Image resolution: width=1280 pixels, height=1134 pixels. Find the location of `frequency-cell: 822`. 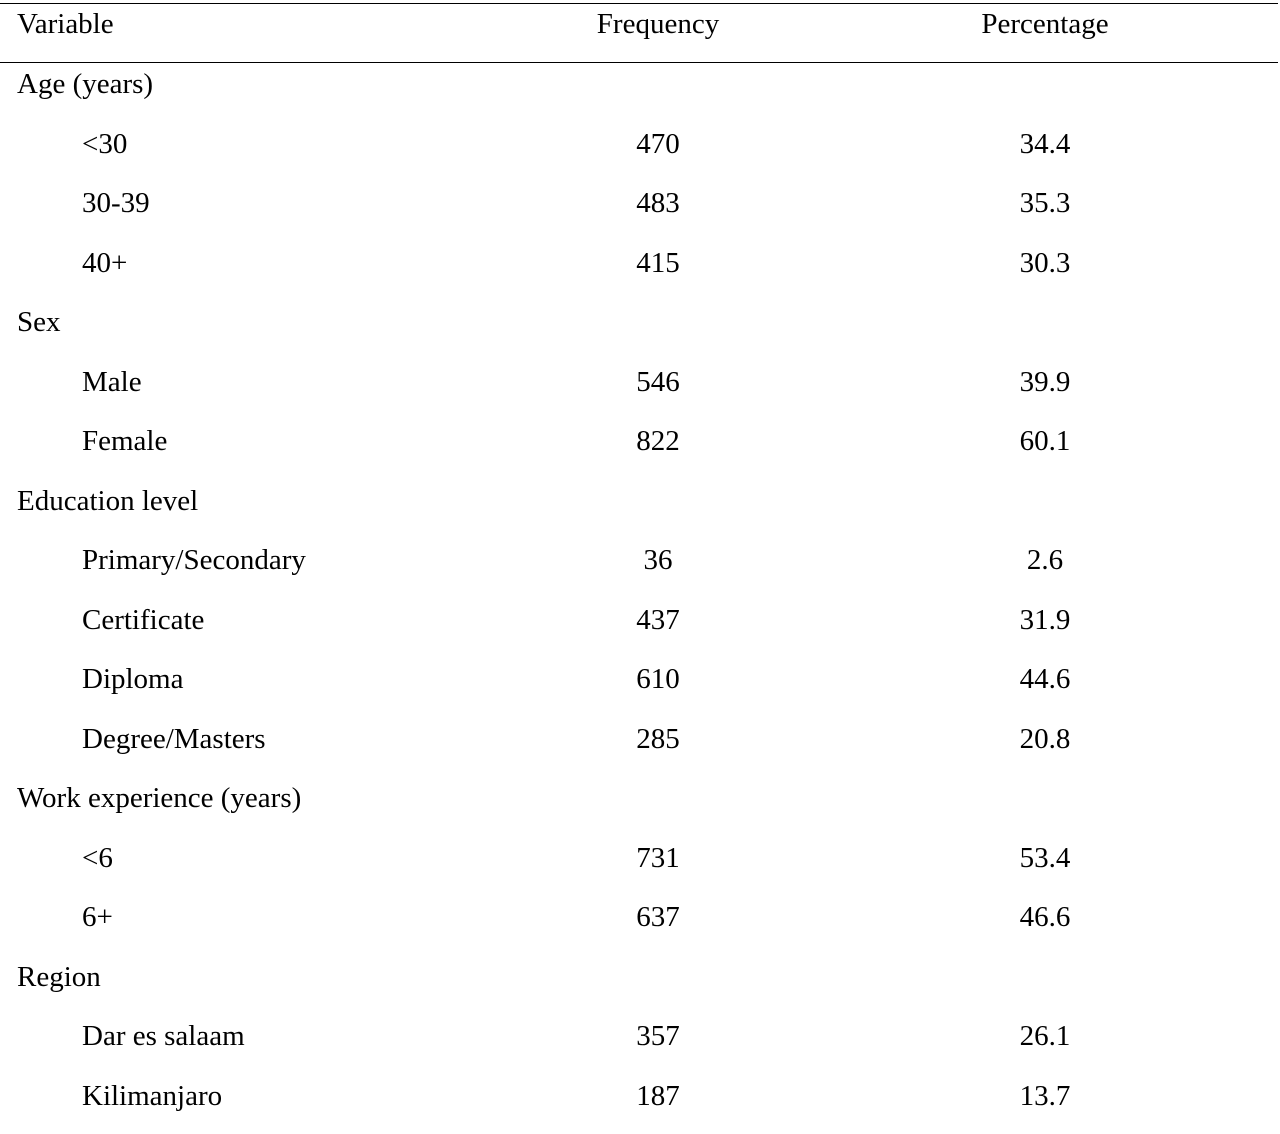

frequency-cell: 822 is located at coordinates (658, 441).